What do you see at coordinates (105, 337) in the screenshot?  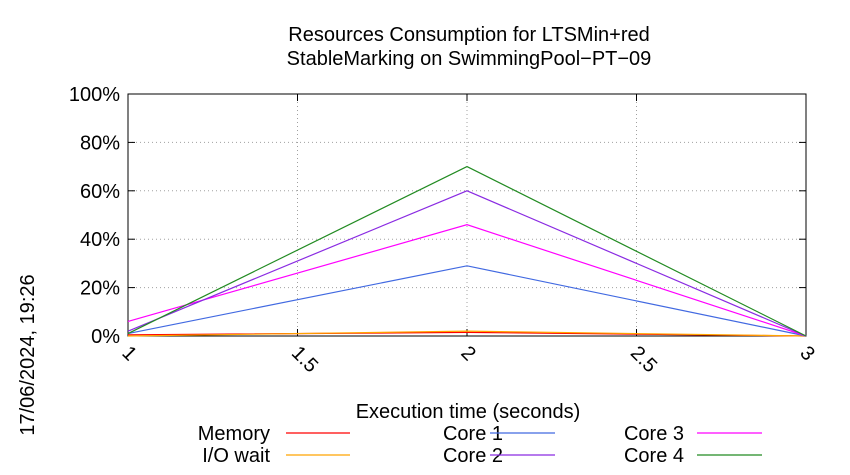 I see `y-tick-label: 0%` at bounding box center [105, 337].